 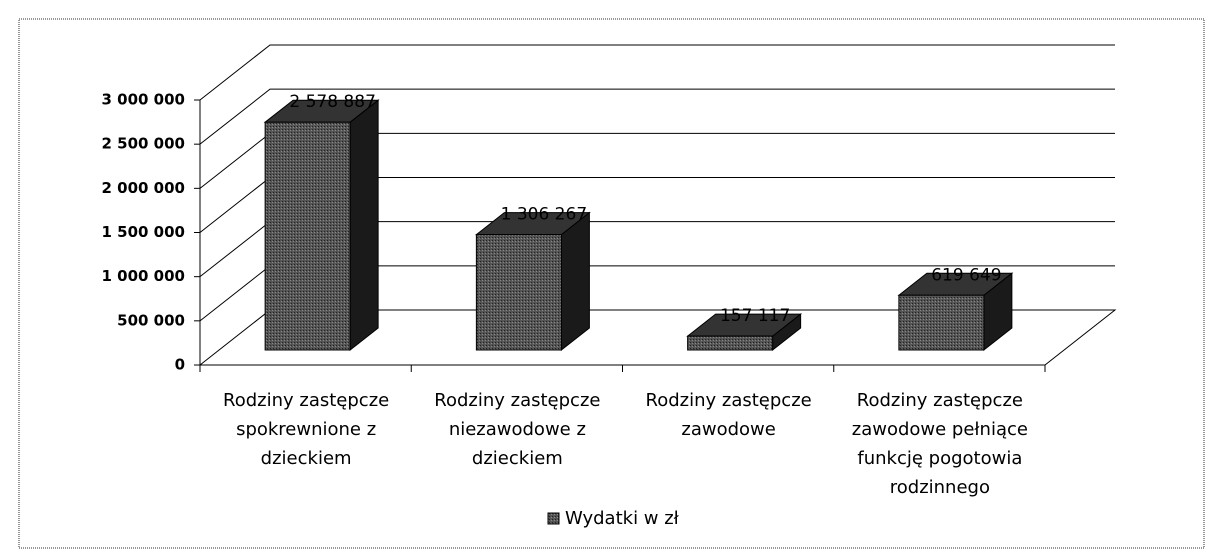 What do you see at coordinates (143, 188) in the screenshot?
I see `y-tick-label: 2 000 000` at bounding box center [143, 188].